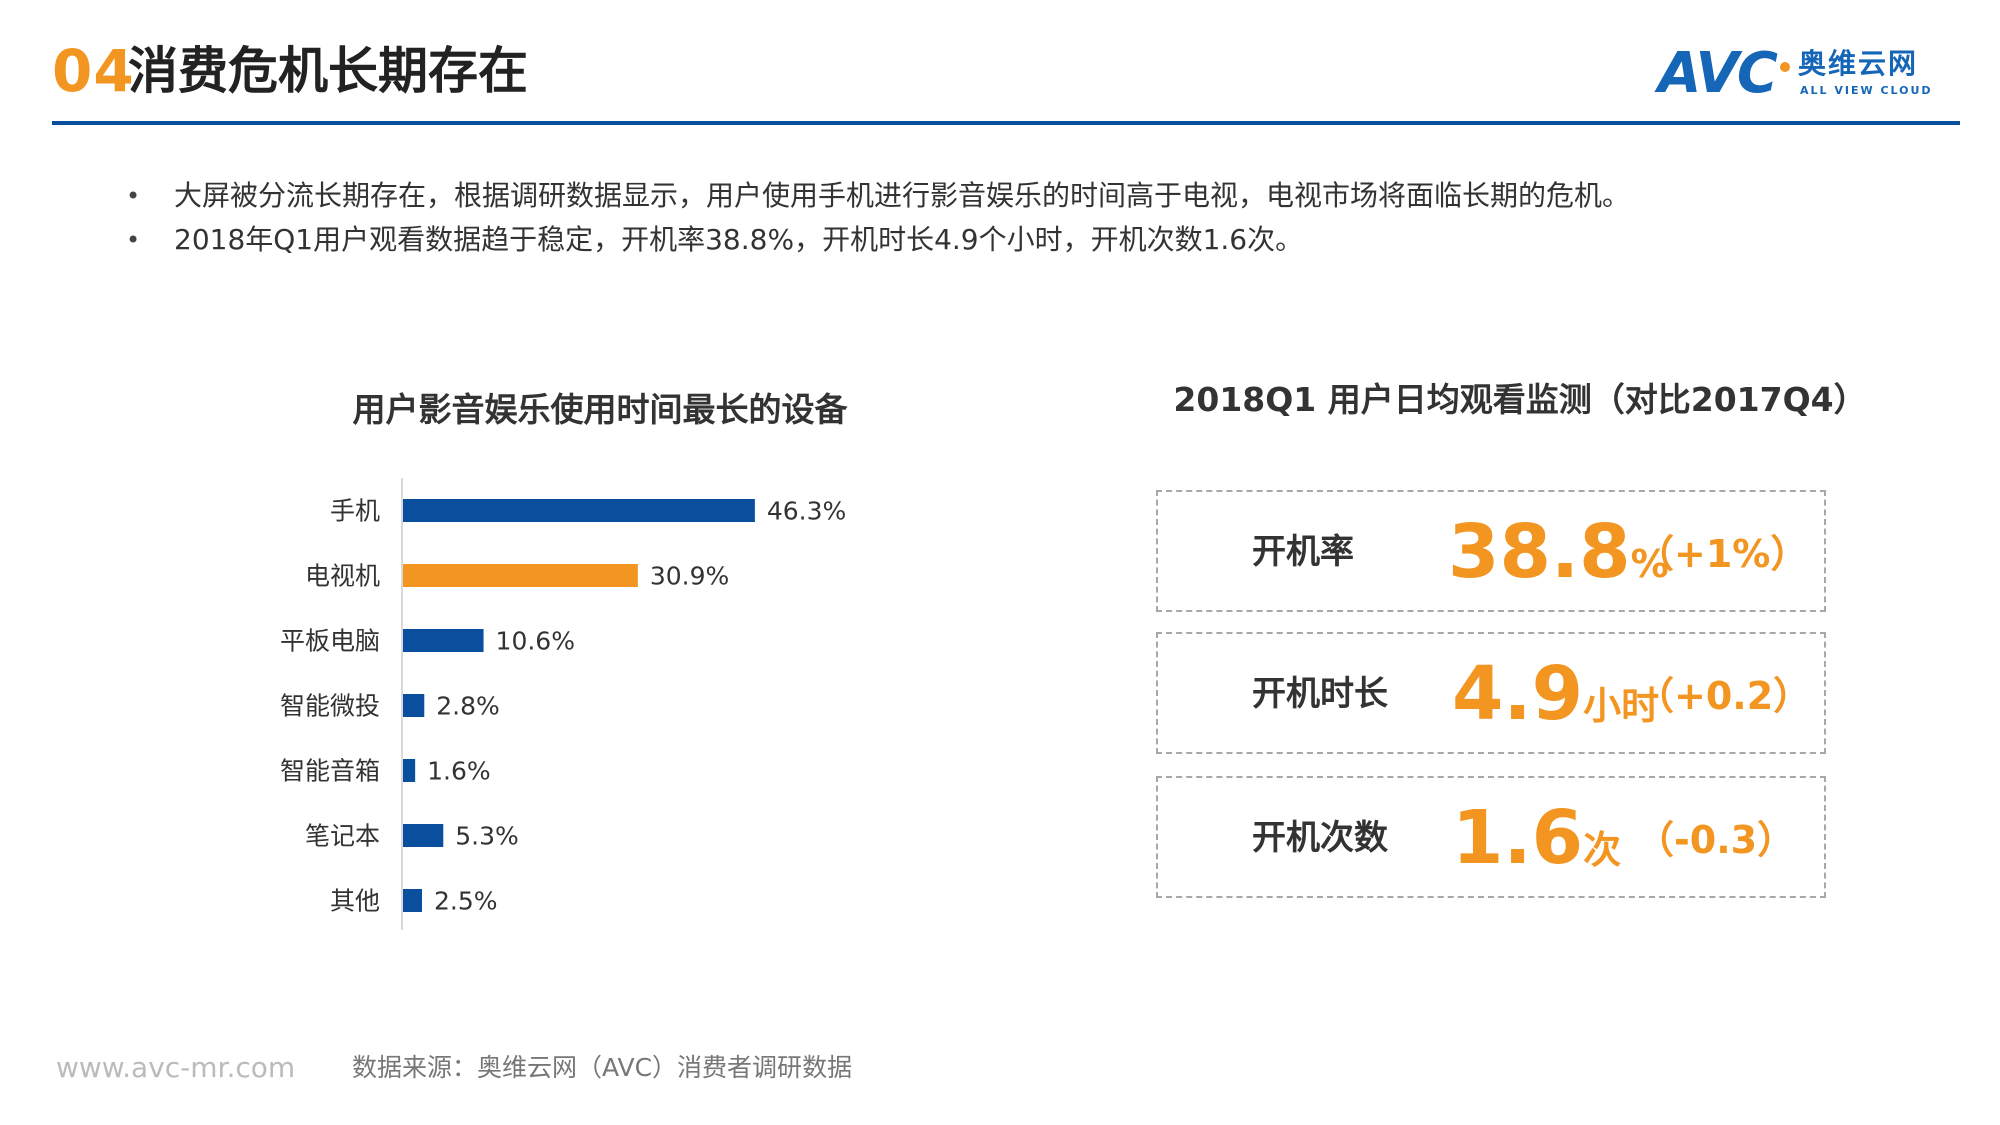  I want to click on kpi-value: 1.6次, so click(1536, 844).